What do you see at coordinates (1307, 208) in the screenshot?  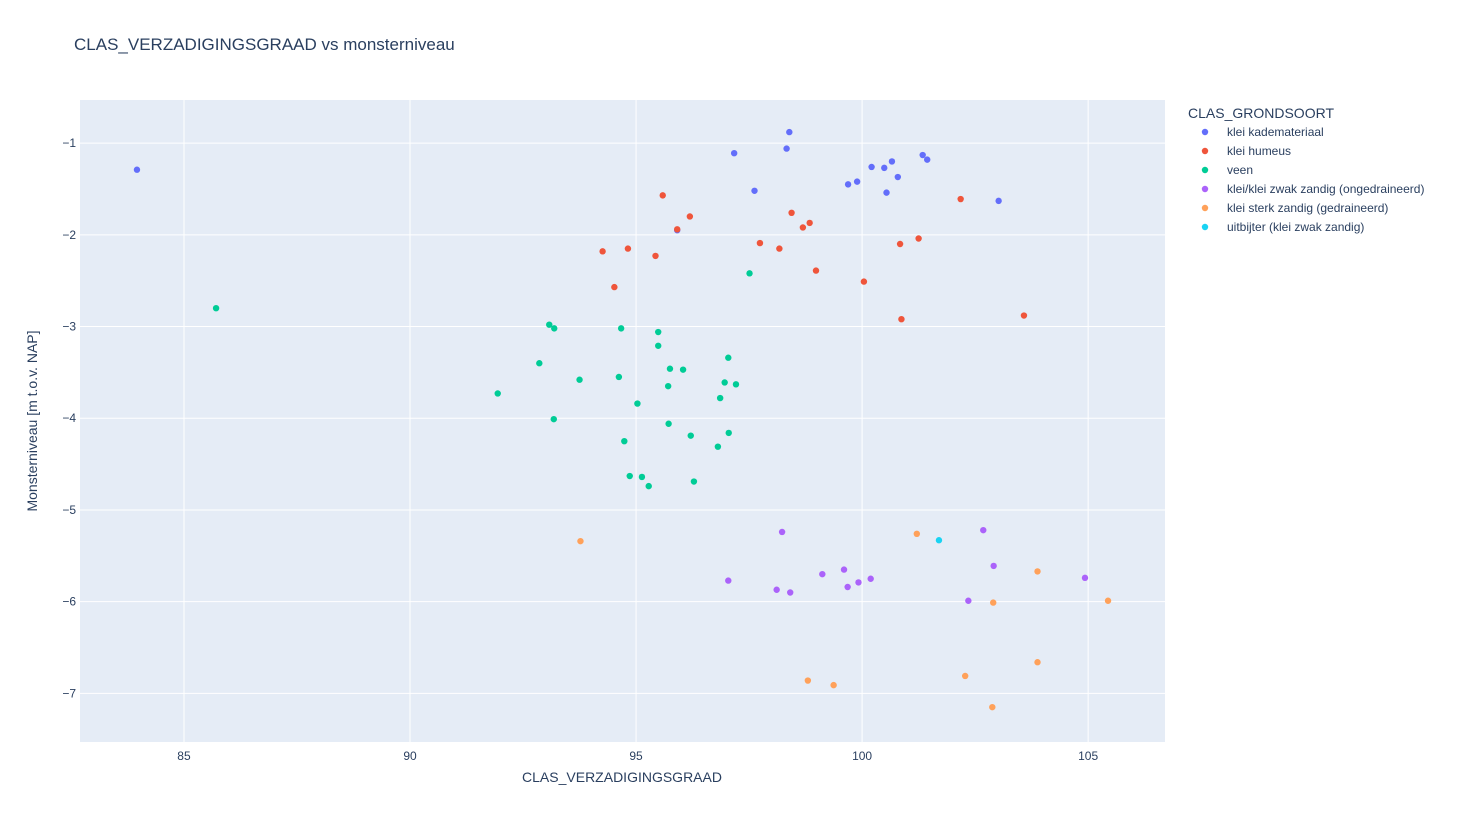 I see `legend-entry-label: klei sterk zandig (gedraineerd)` at bounding box center [1307, 208].